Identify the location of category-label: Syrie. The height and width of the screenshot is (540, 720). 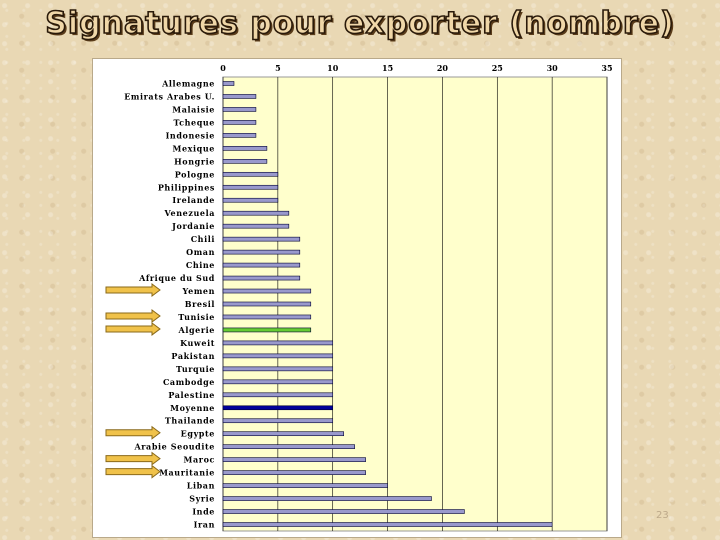
(202, 499).